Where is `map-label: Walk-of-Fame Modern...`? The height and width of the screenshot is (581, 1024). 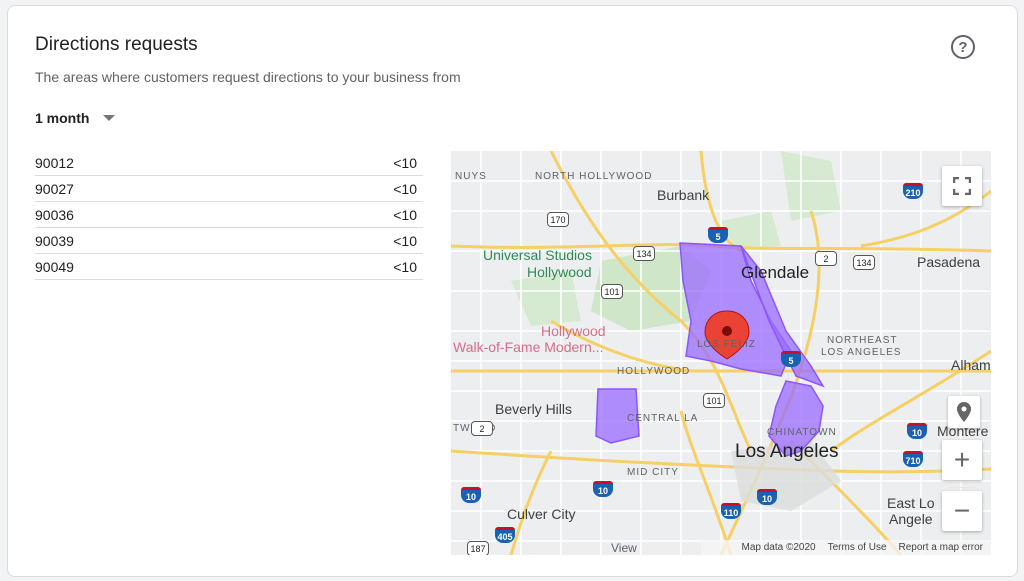 map-label: Walk-of-Fame Modern... is located at coordinates (528, 347).